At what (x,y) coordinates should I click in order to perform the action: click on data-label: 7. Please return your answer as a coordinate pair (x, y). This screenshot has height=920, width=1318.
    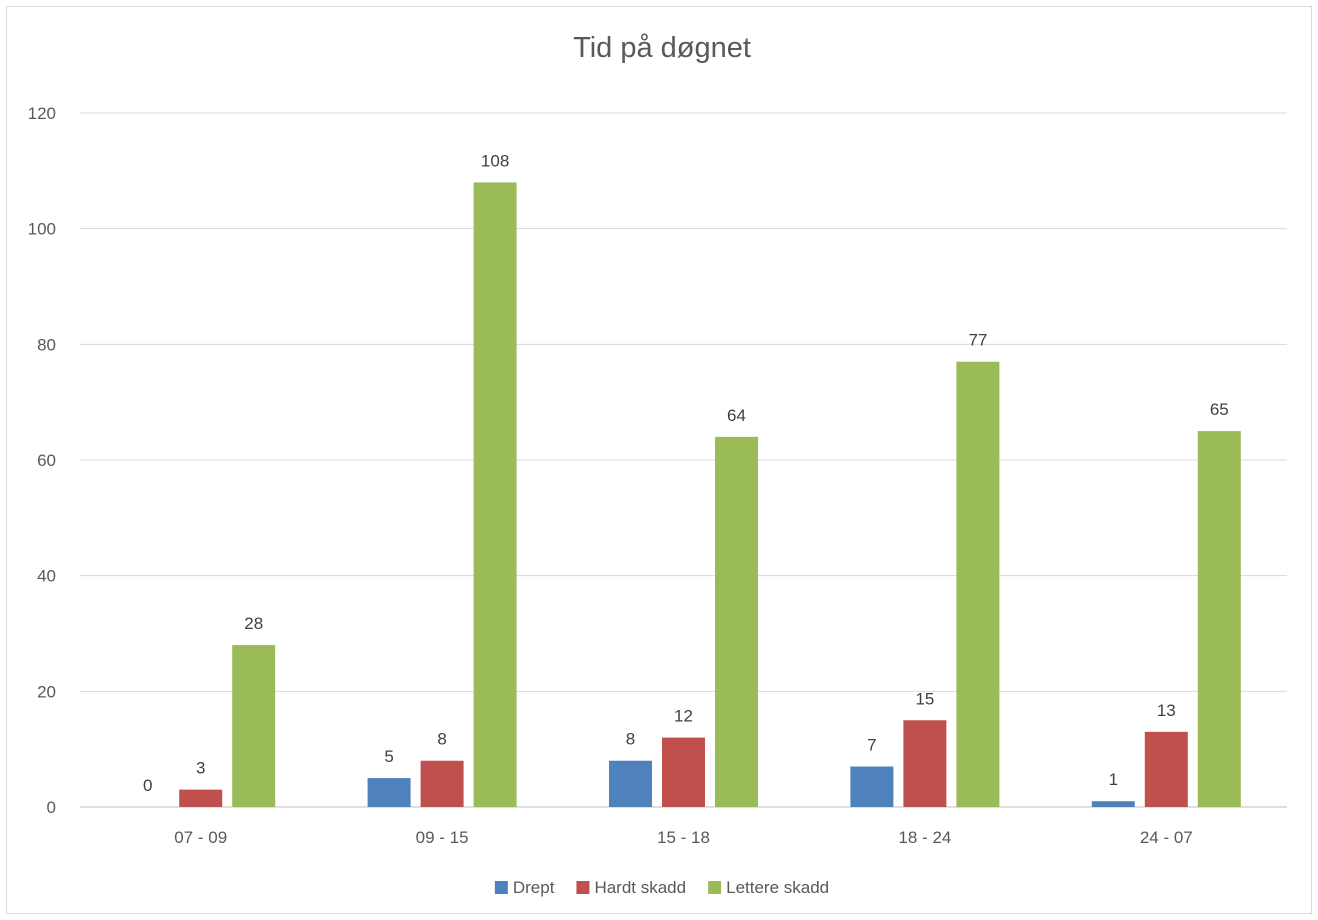
    Looking at the image, I should click on (871, 745).